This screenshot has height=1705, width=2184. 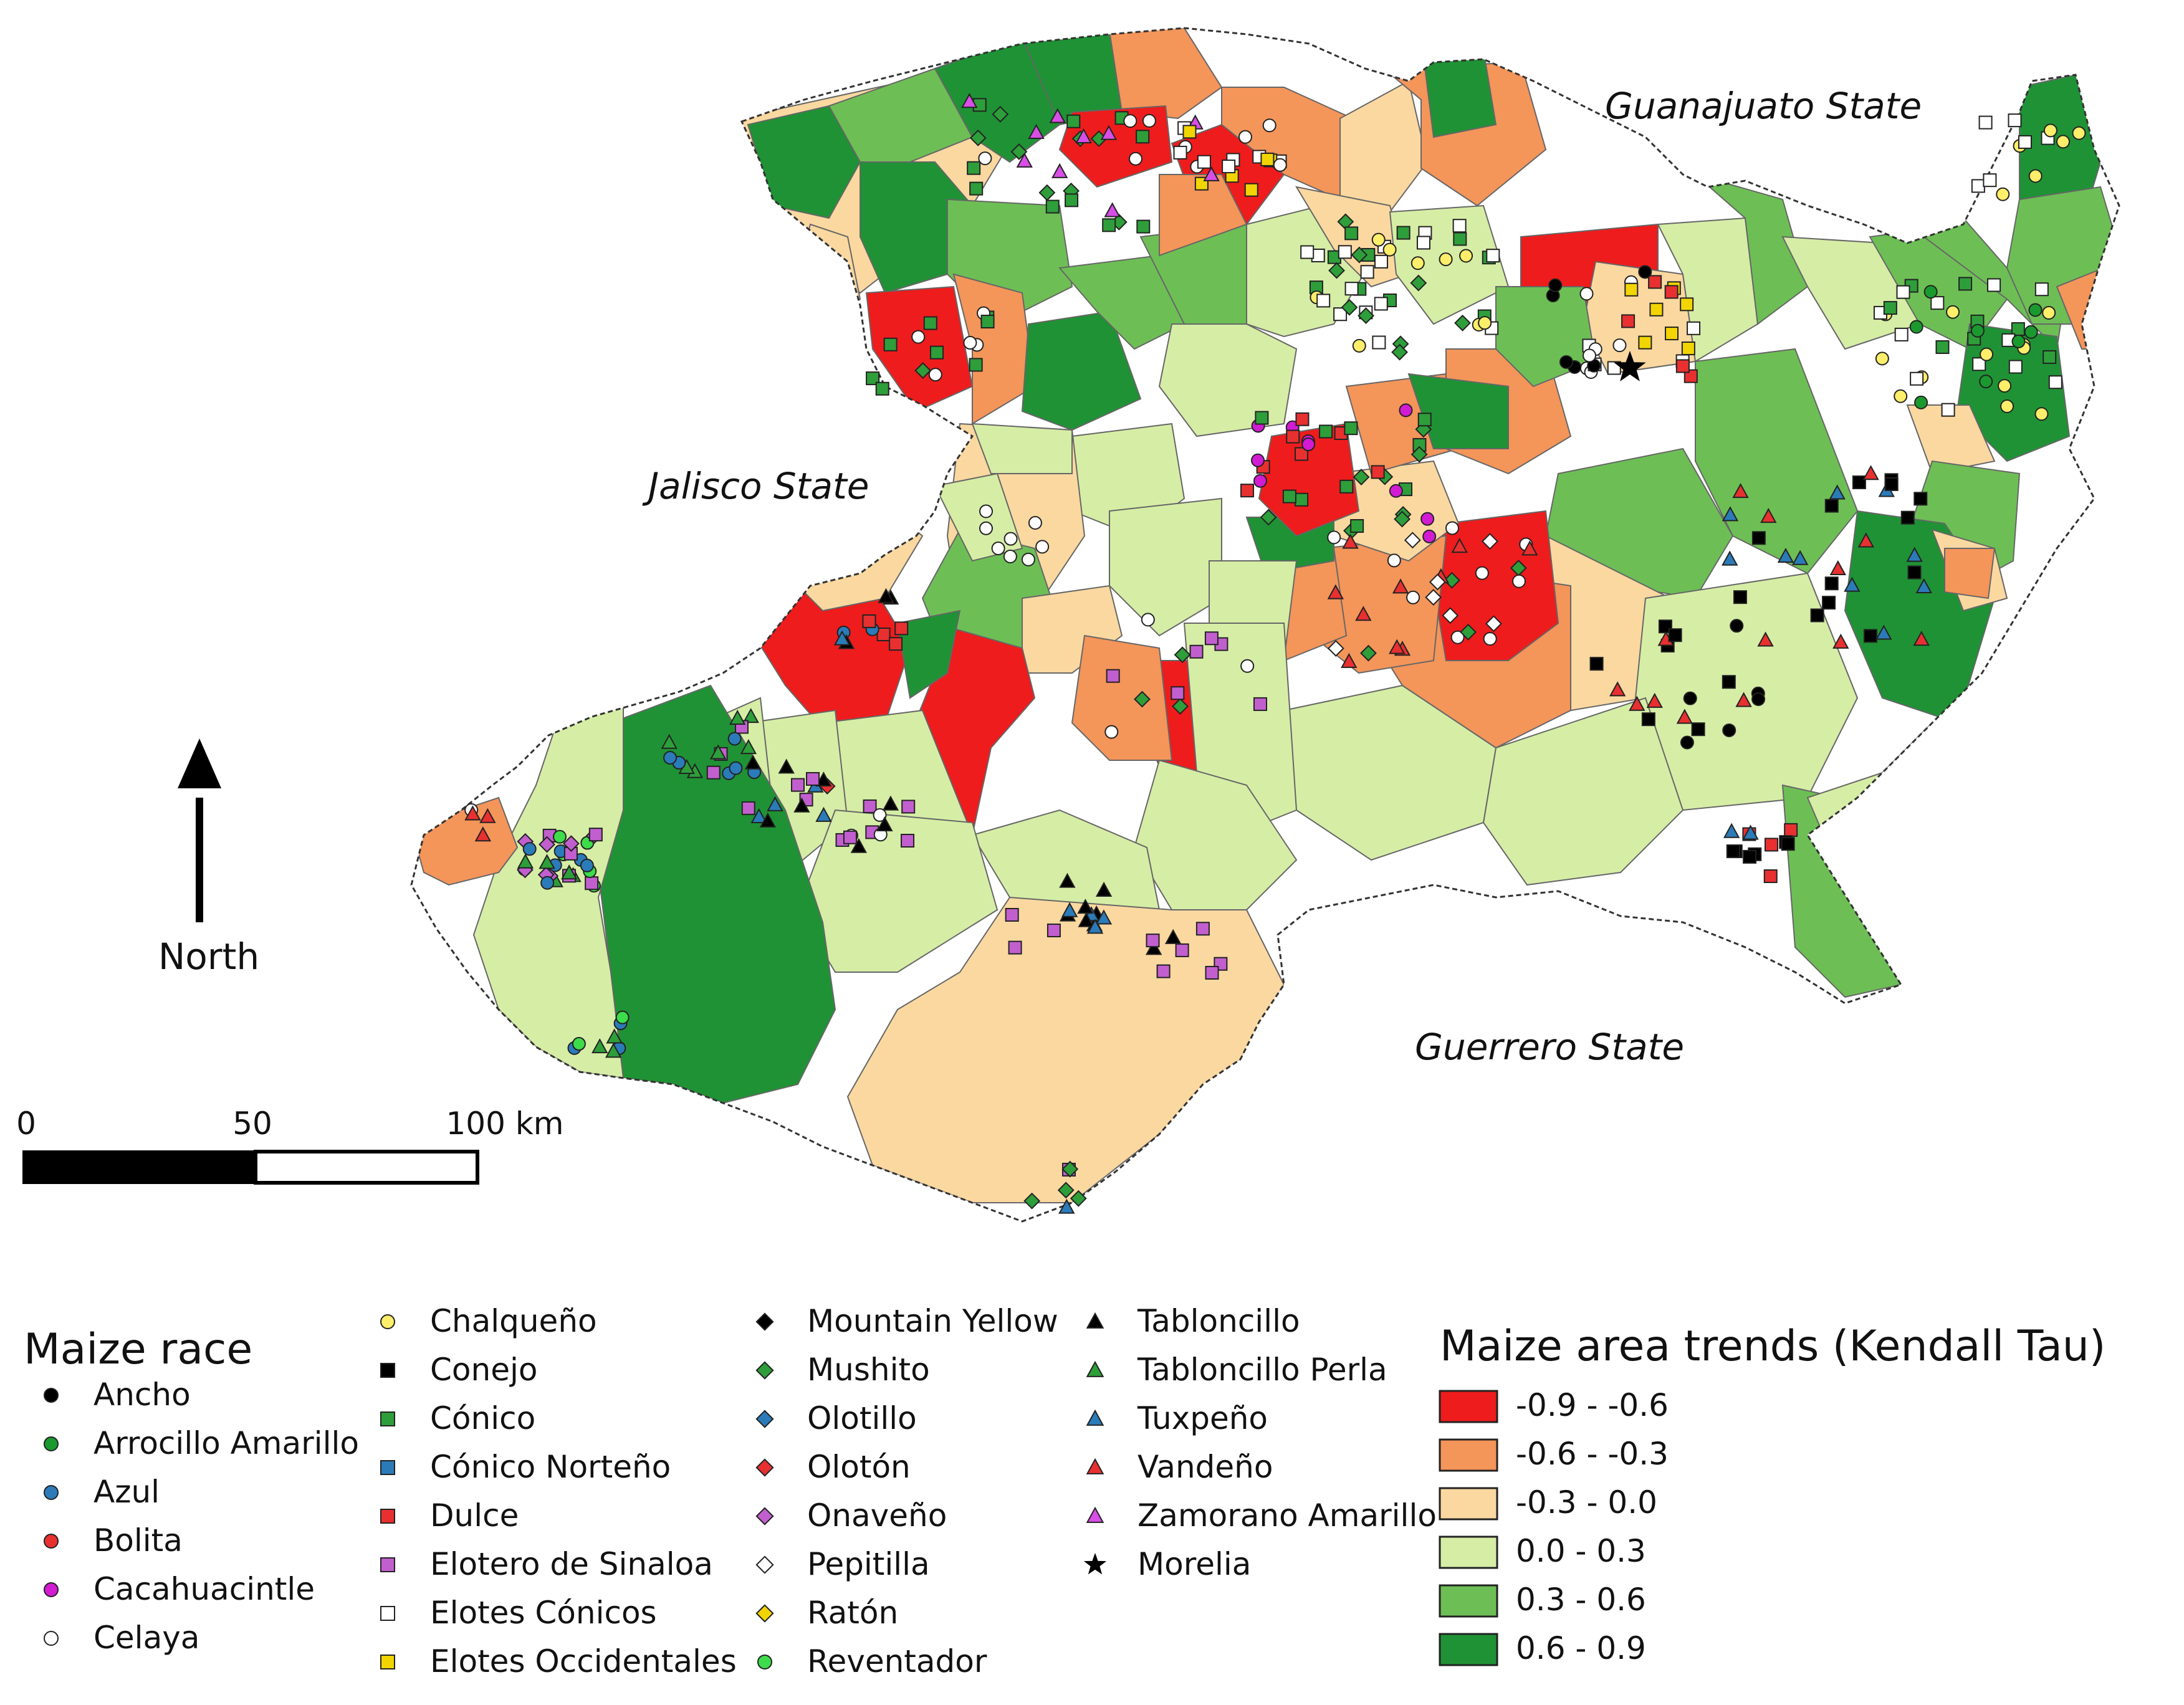 What do you see at coordinates (756, 486) in the screenshot?
I see `label-jalisco-state: Jalisco State` at bounding box center [756, 486].